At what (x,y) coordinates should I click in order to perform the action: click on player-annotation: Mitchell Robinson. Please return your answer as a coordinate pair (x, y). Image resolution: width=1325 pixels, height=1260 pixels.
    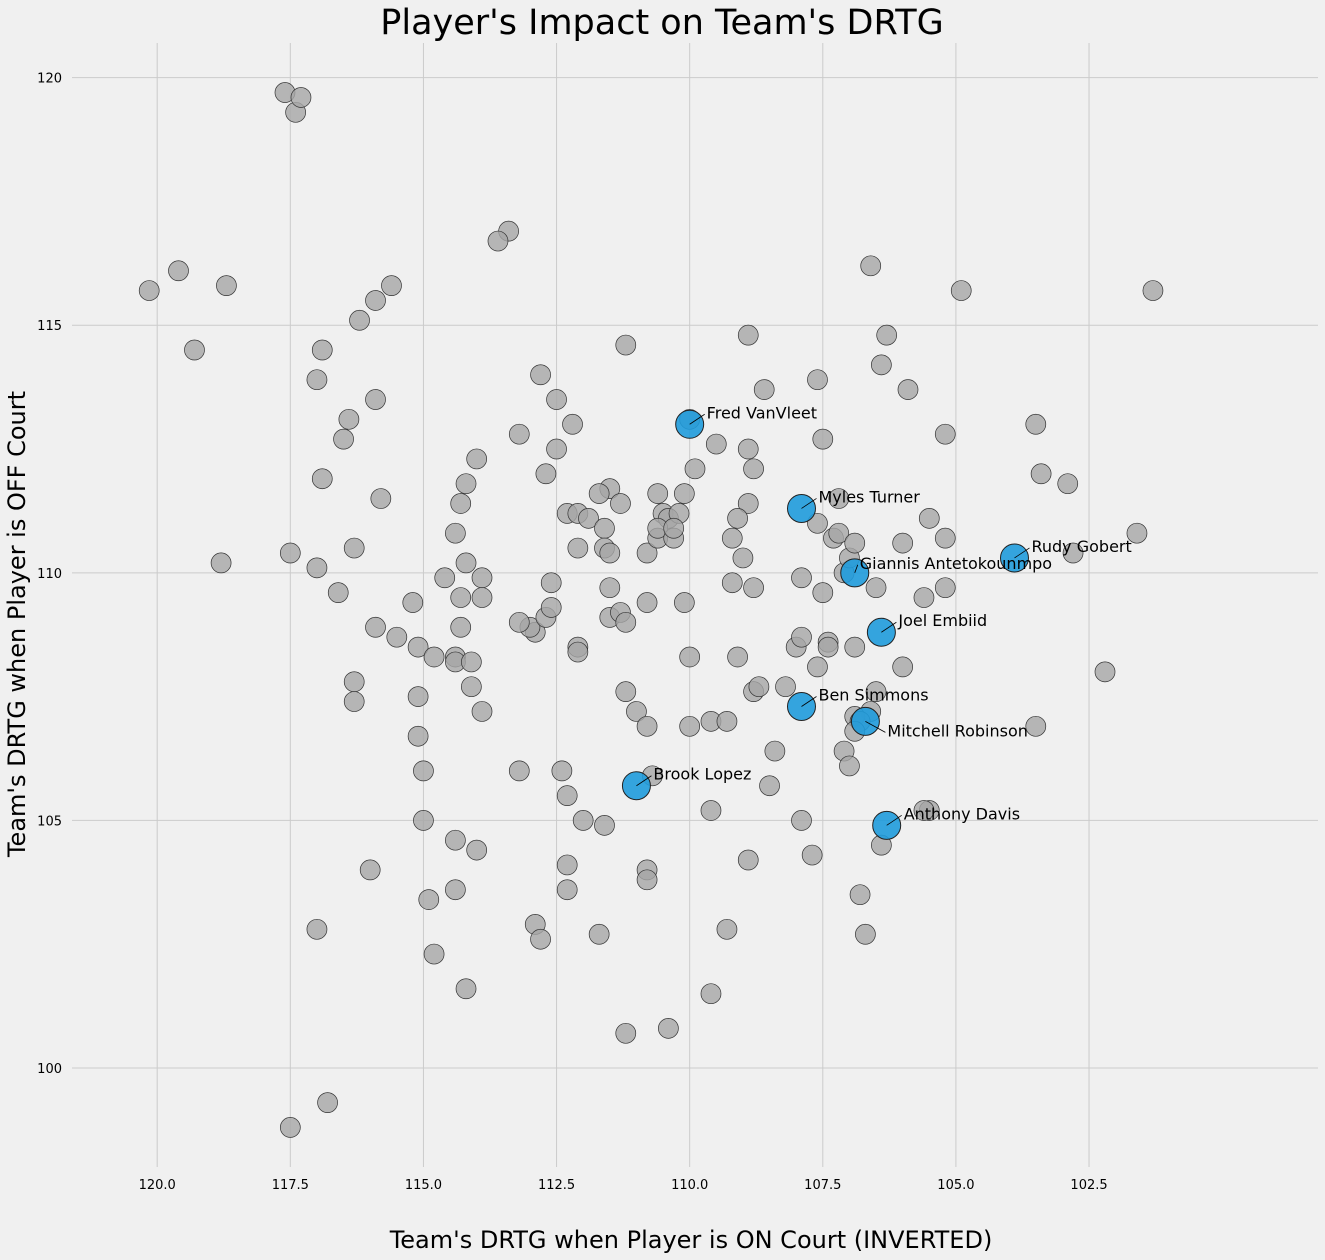
    Looking at the image, I should click on (957, 730).